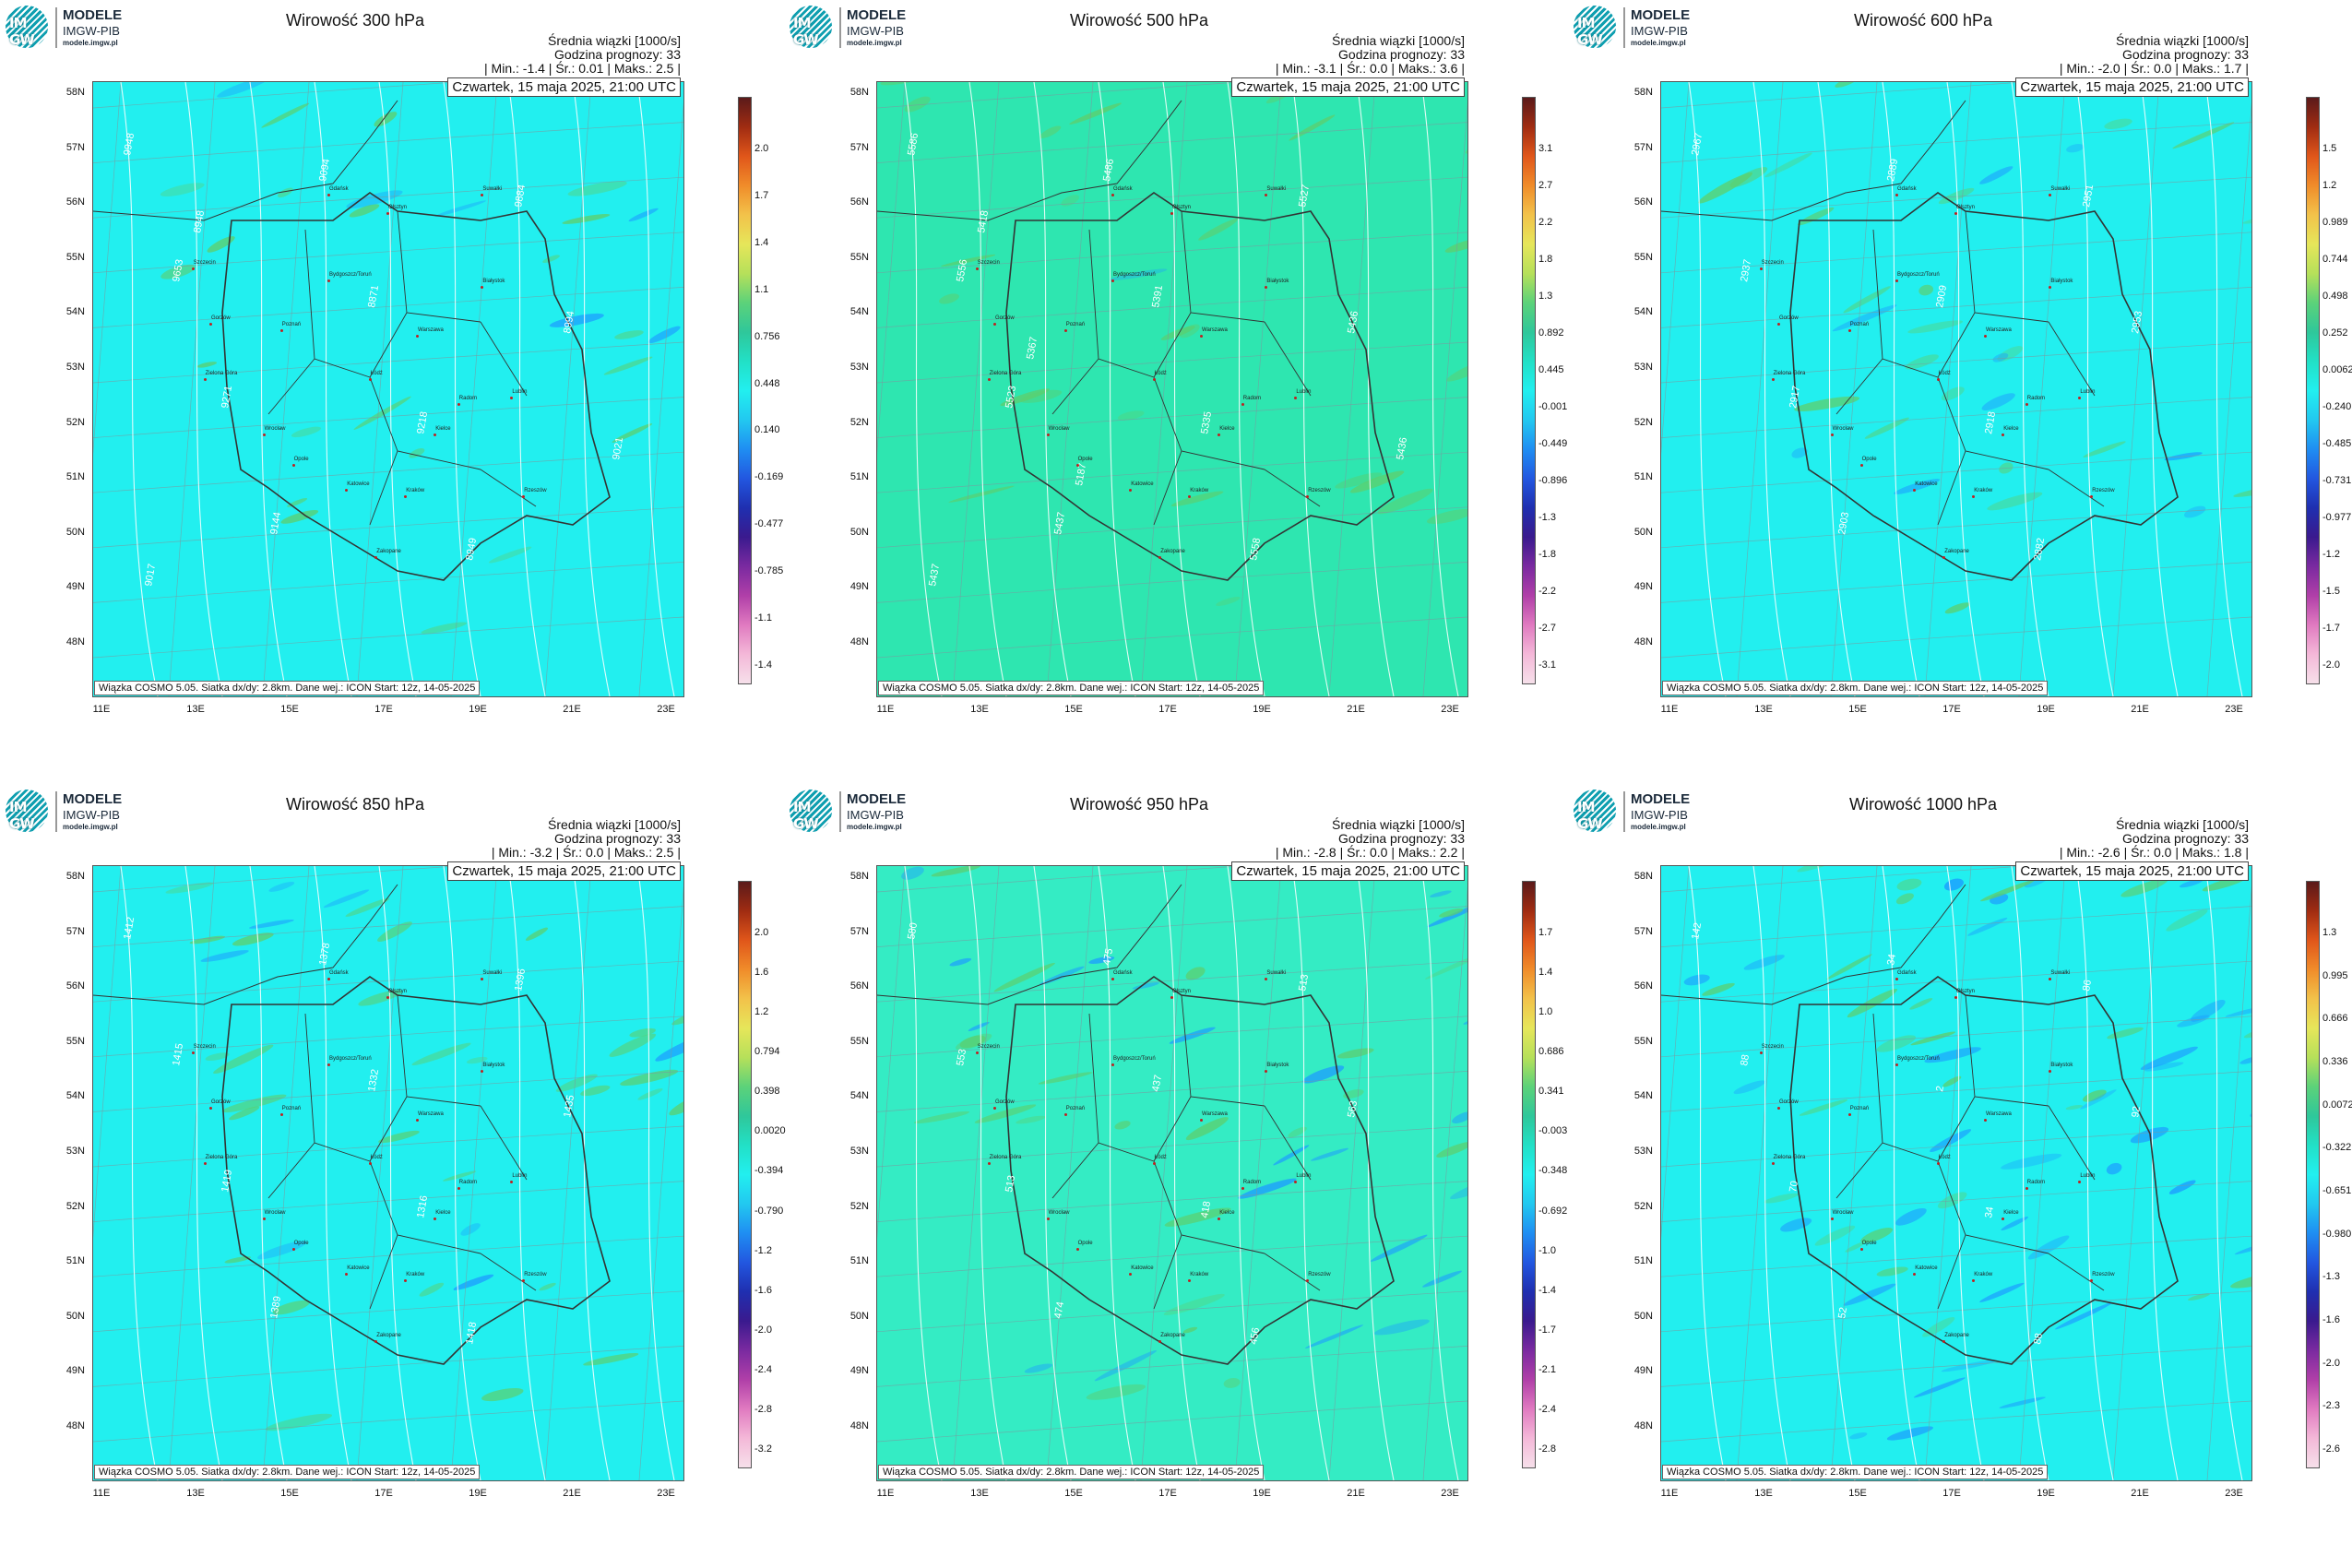 This screenshot has width=2352, height=1568. What do you see at coordinates (1545, 222) in the screenshot?
I see `colorbar-tick: 2.2` at bounding box center [1545, 222].